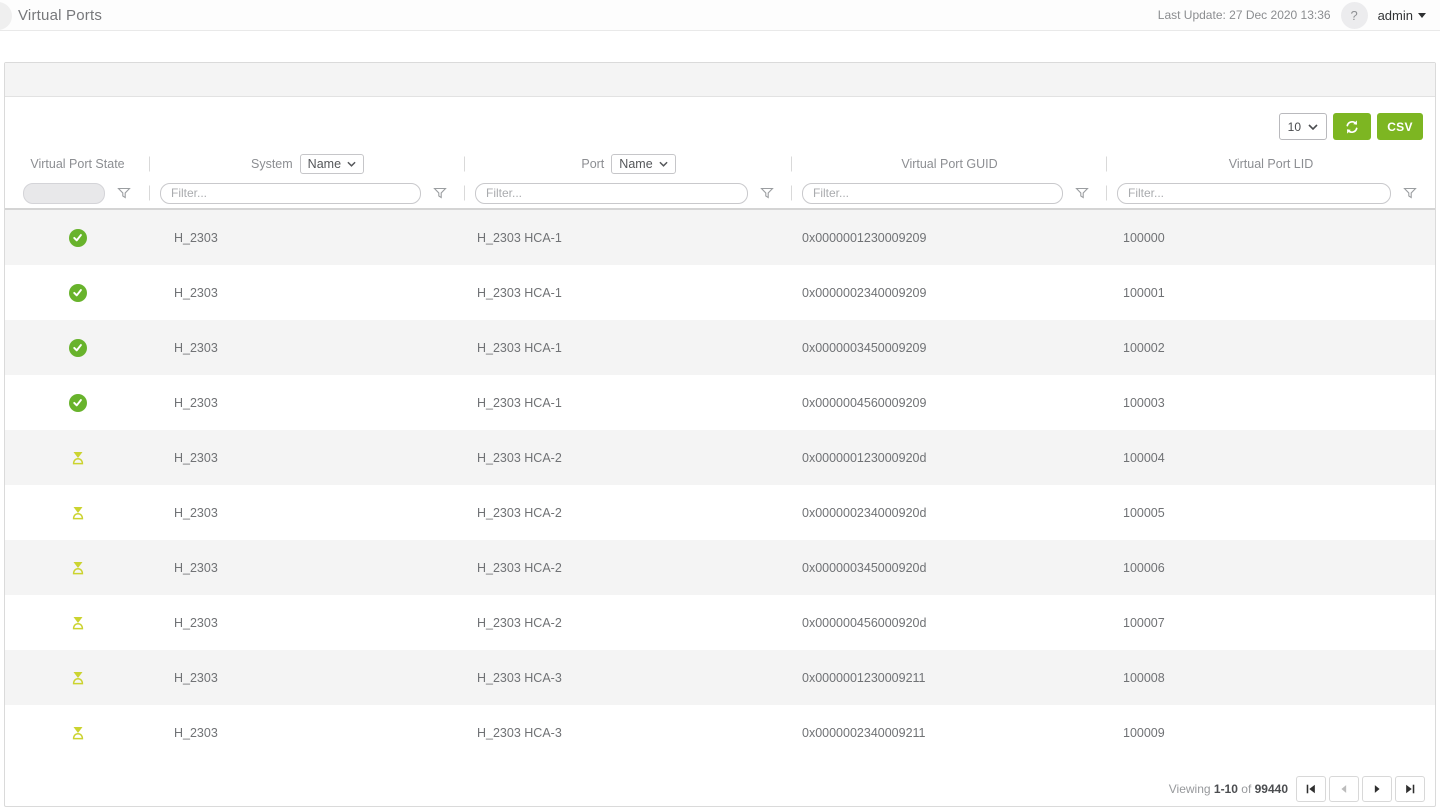 This screenshot has height=807, width=1440. I want to click on guid-cell: 0x0000001230009209, so click(864, 237).